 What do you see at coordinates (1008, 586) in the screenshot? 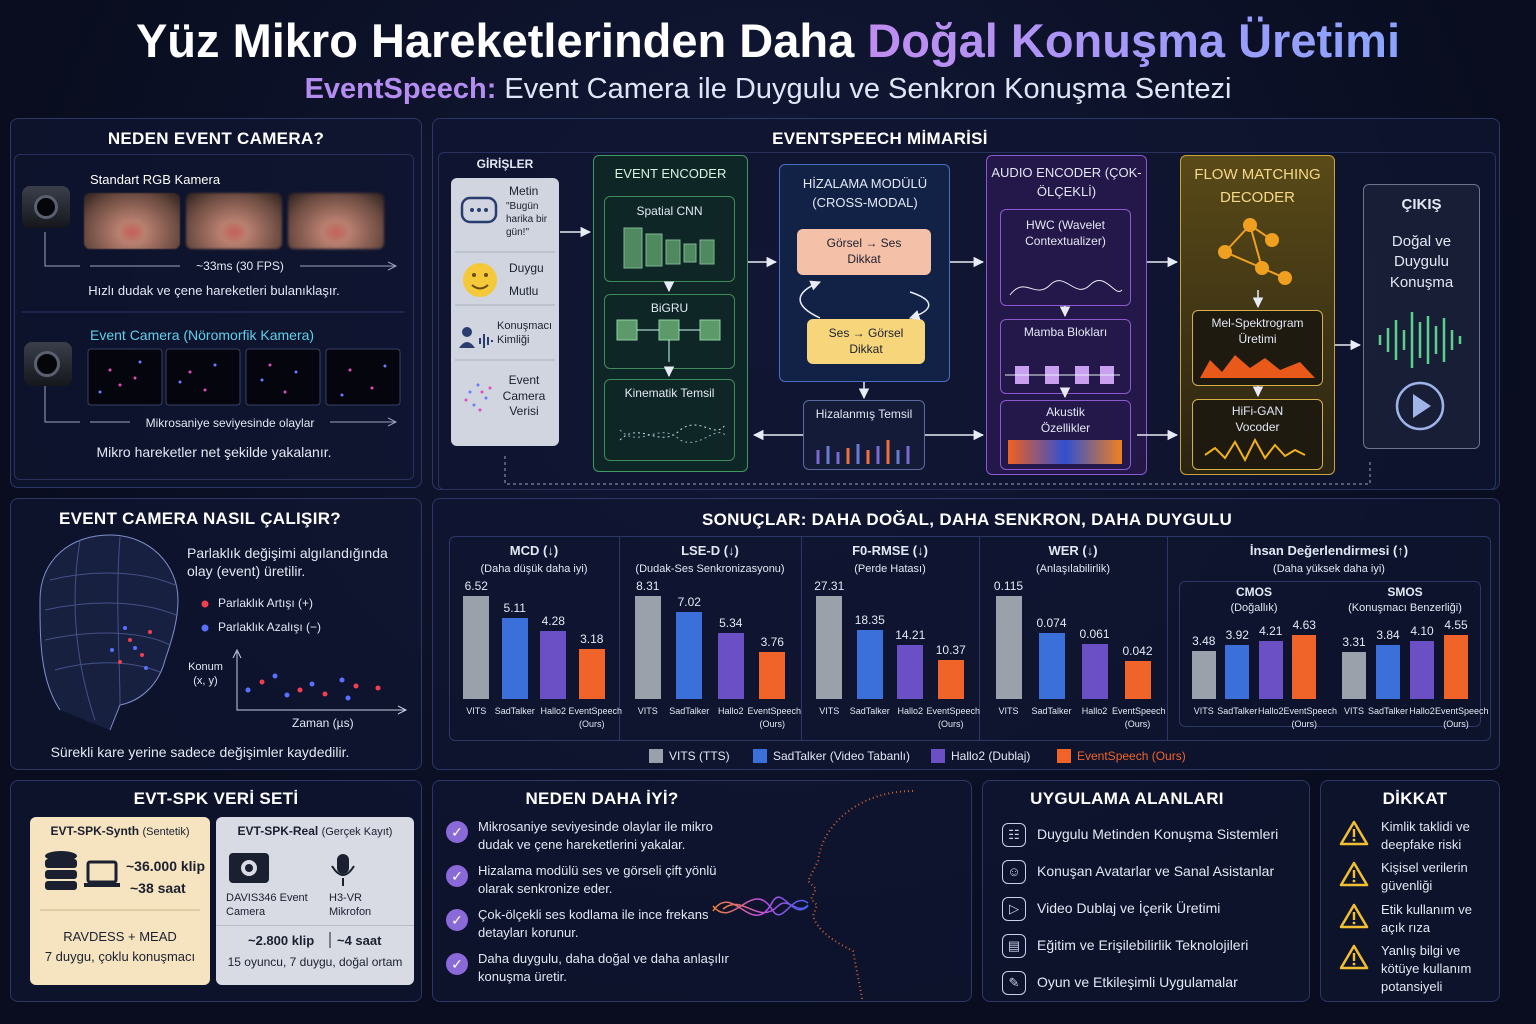
I see `value-label: 0.115` at bounding box center [1008, 586].